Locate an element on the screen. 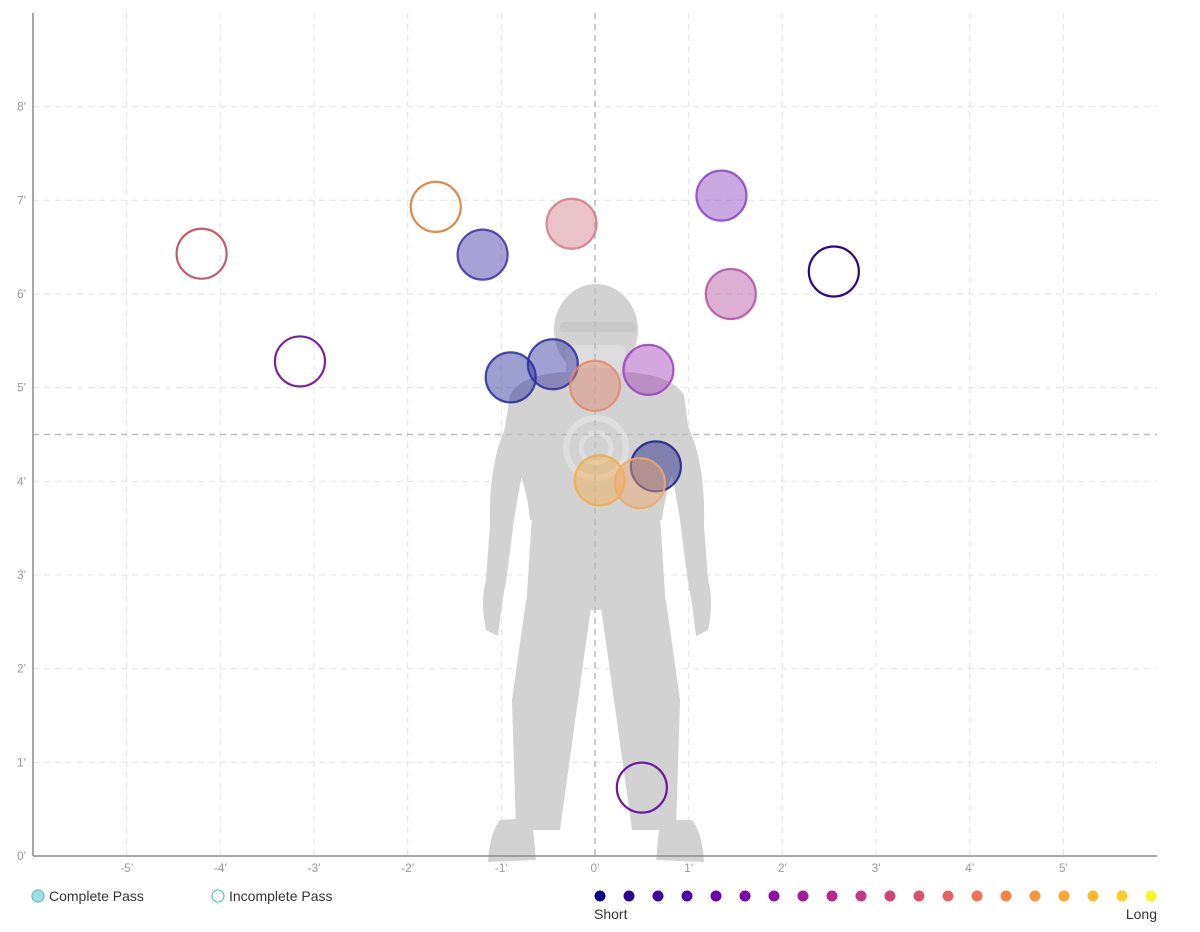 The image size is (1200, 932). y-tick-label: 7' is located at coordinates (21, 200).